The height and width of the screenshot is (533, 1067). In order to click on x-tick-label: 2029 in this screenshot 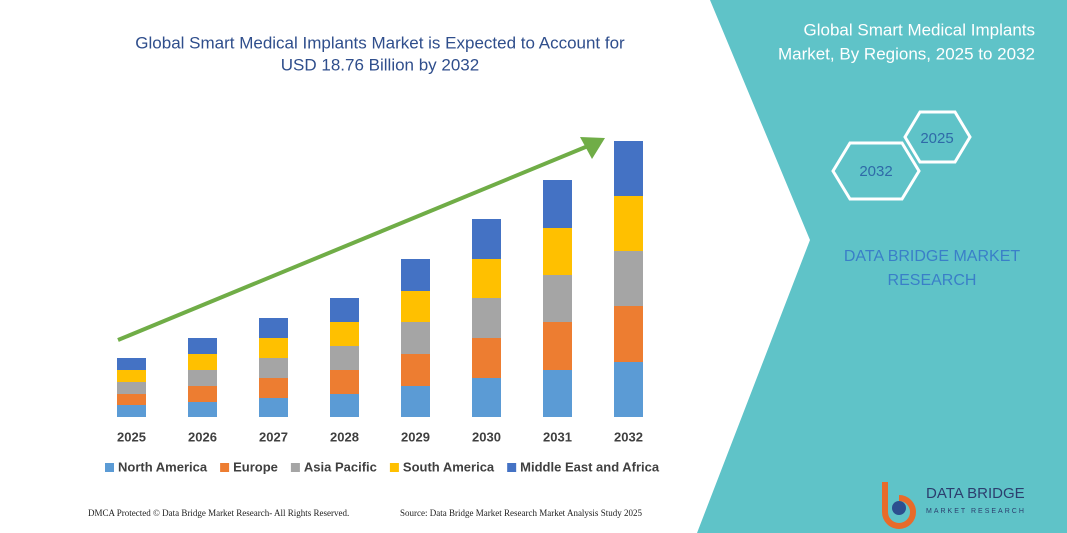, I will do `click(415, 436)`.